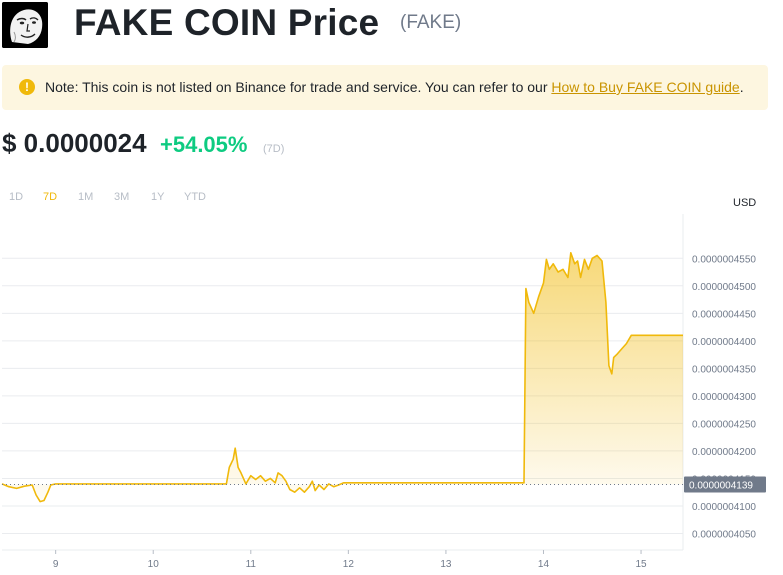 The height and width of the screenshot is (575, 783). I want to click on x-tick-label: 15, so click(641, 564).